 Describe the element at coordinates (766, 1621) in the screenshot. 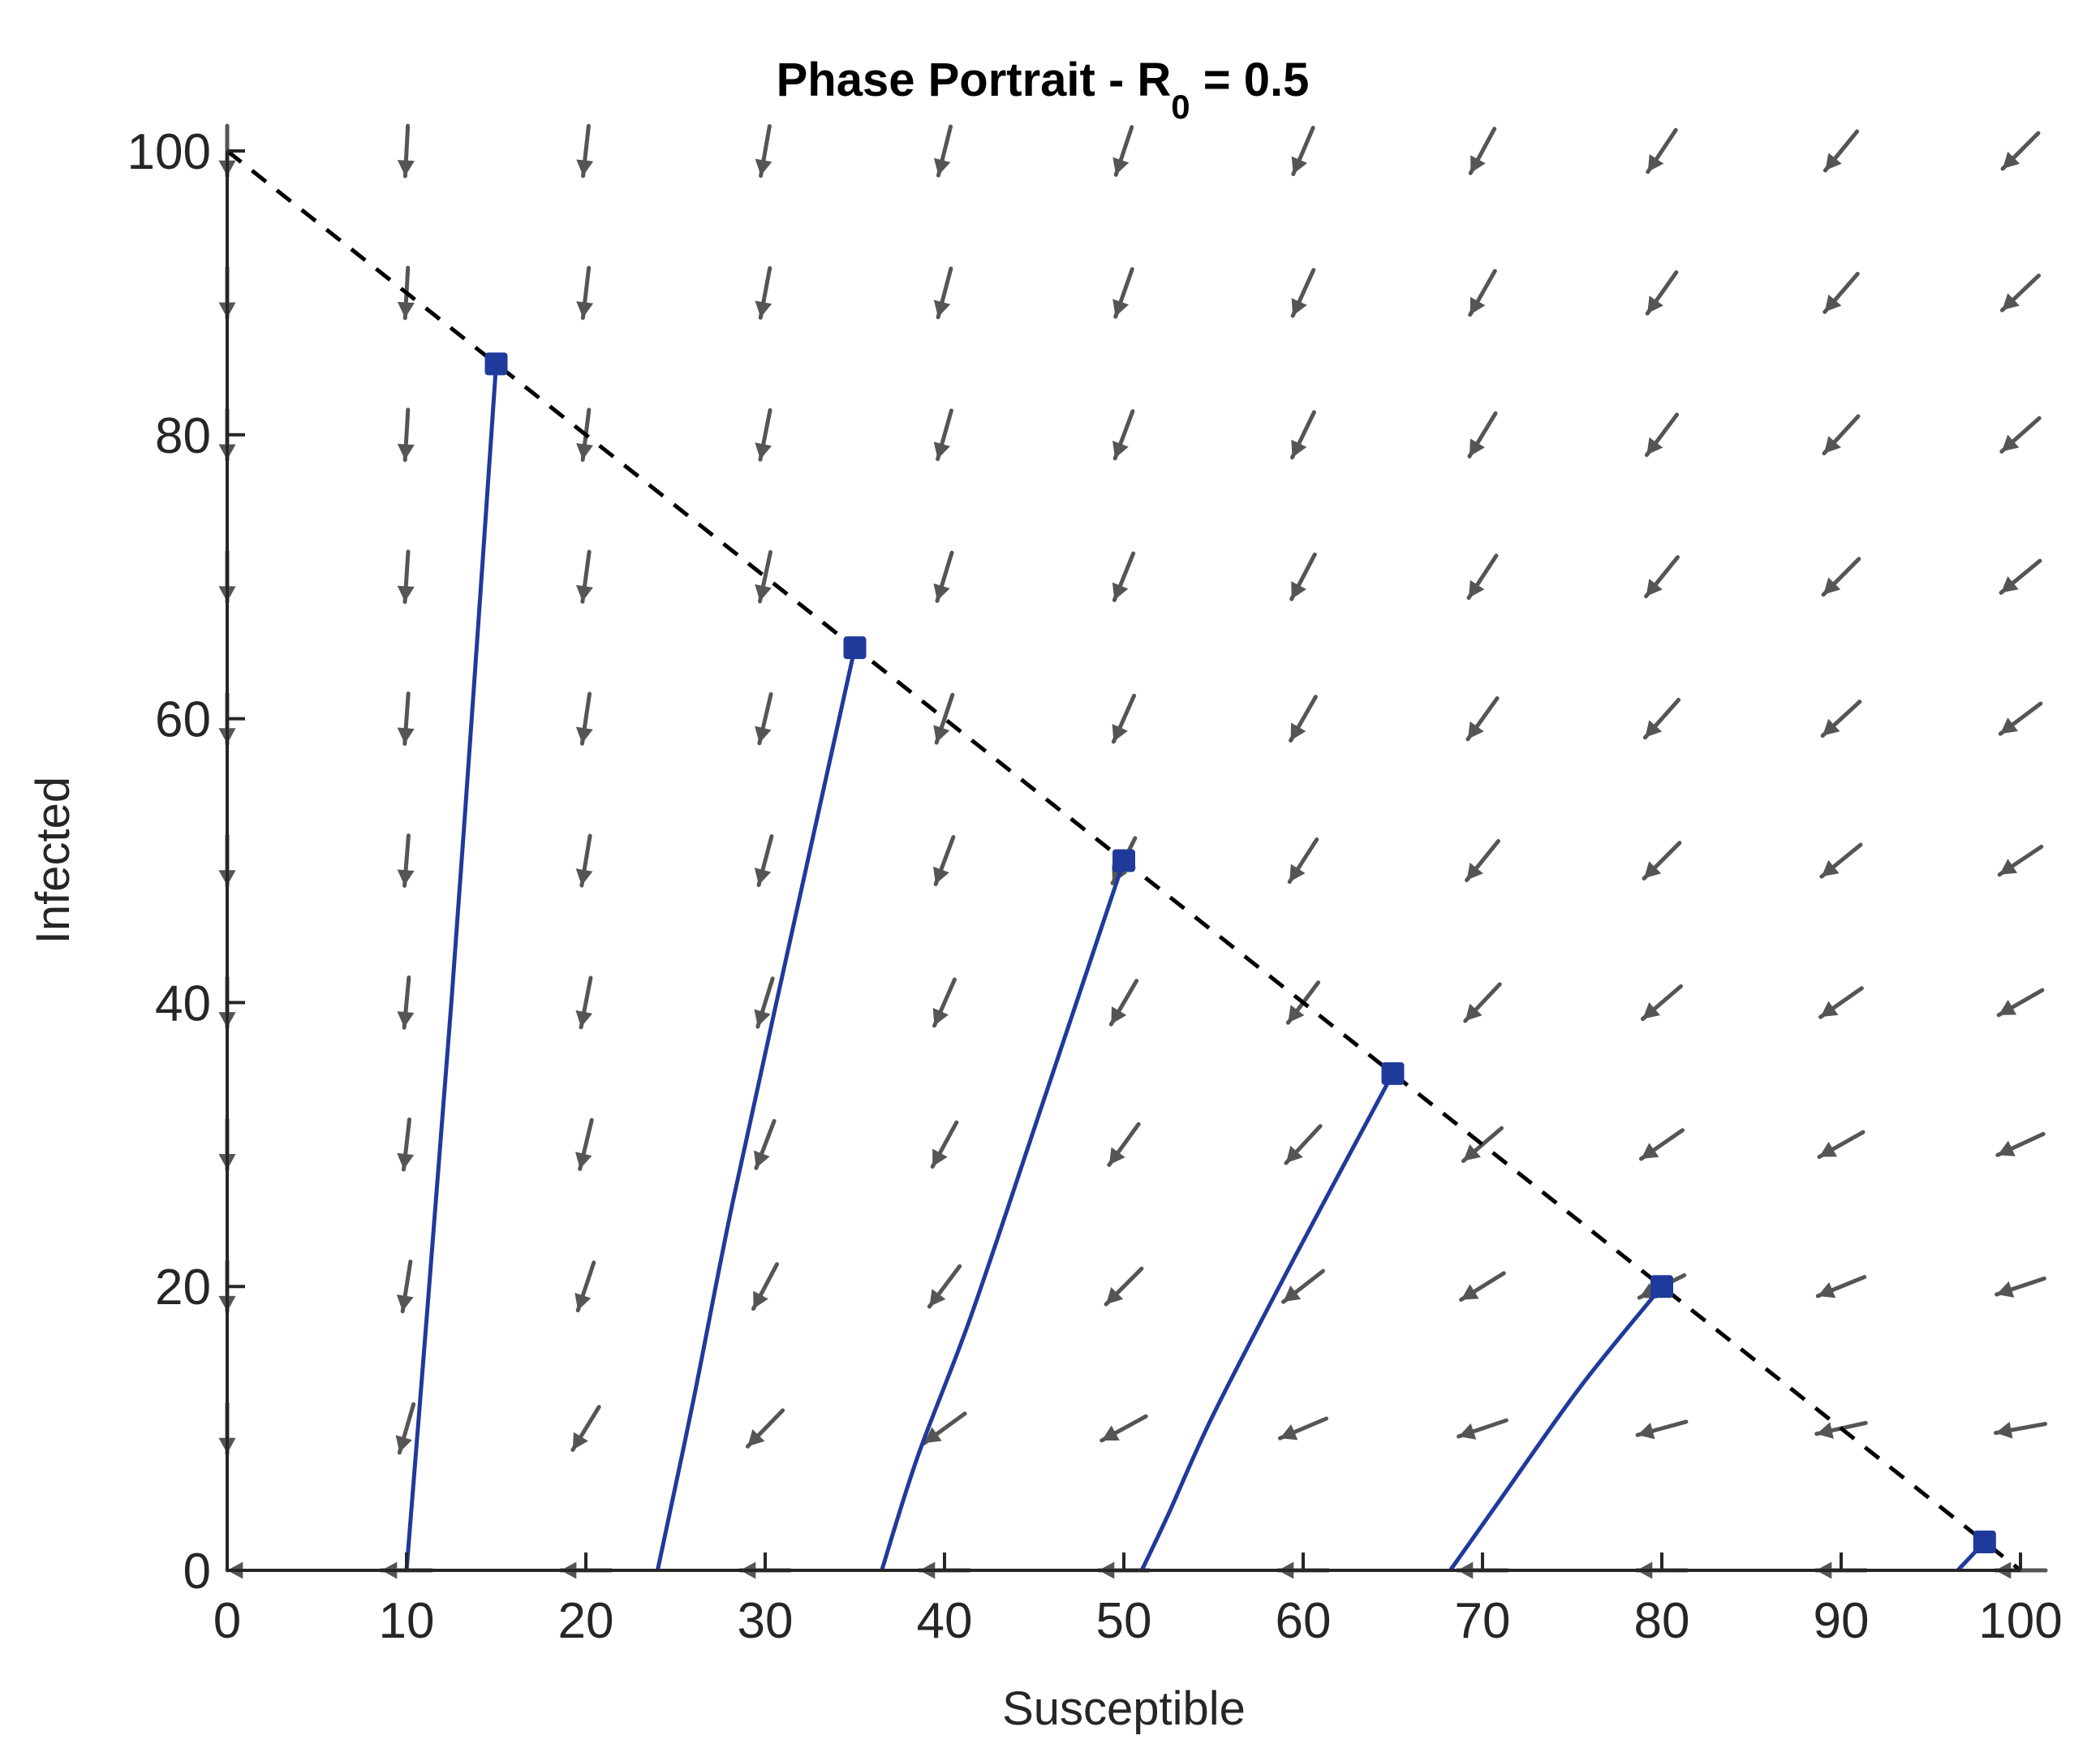

I see `x-tick-label: 30` at that location.